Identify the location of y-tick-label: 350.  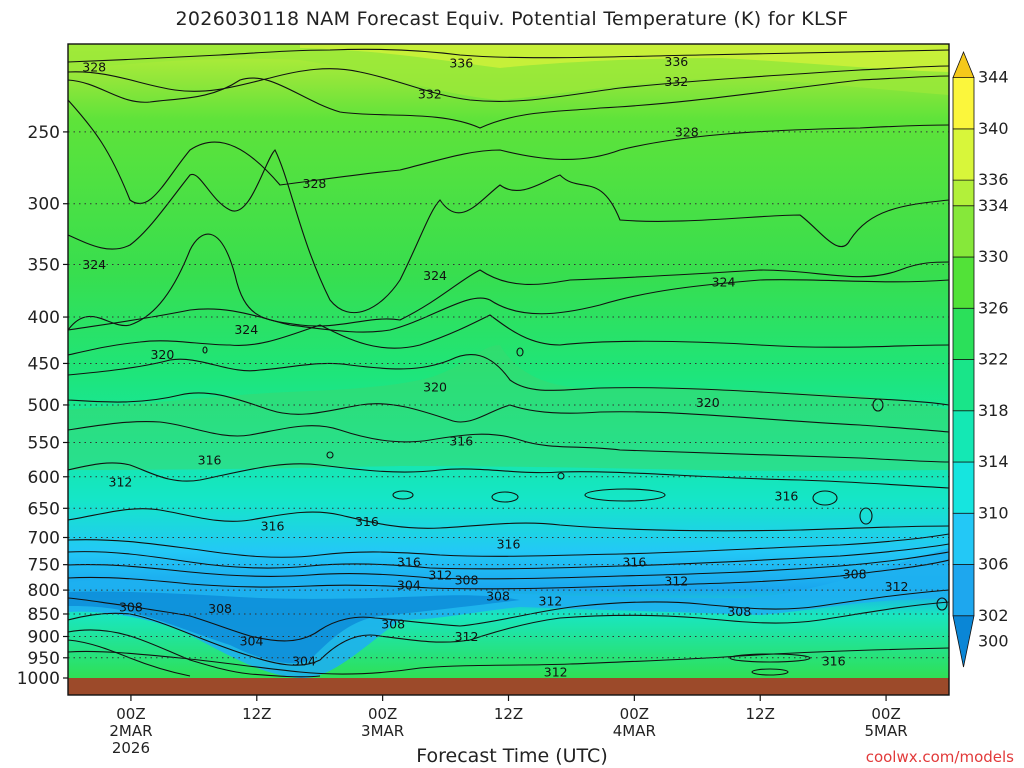
(44, 265).